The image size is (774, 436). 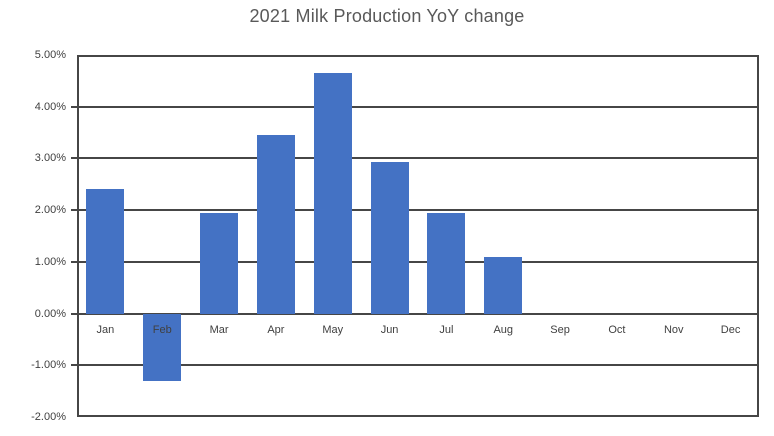 What do you see at coordinates (333, 193) in the screenshot?
I see `bar-may` at bounding box center [333, 193].